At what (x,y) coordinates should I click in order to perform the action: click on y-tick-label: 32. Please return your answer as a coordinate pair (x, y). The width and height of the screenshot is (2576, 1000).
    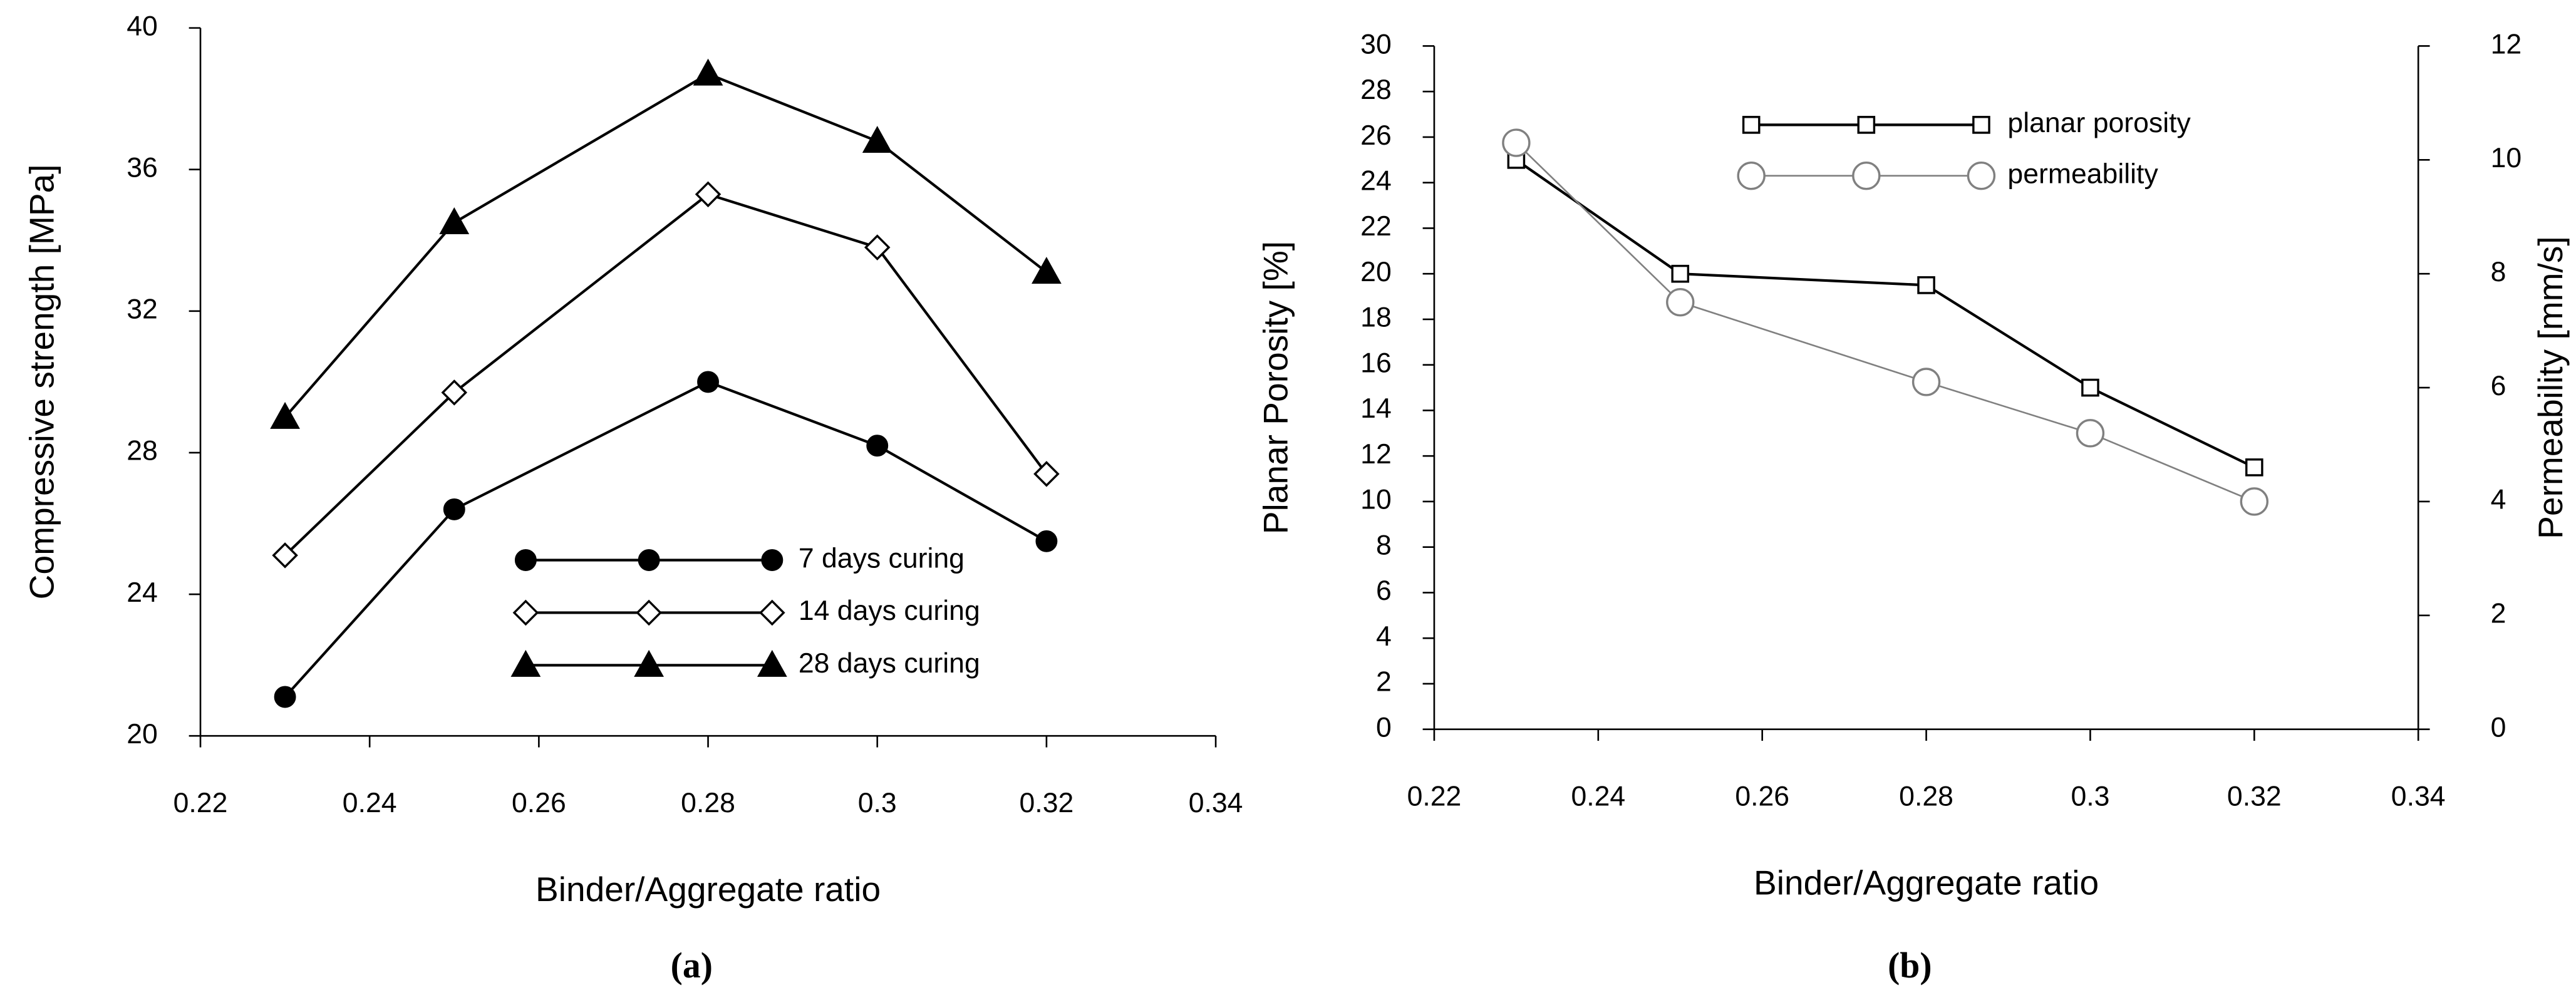
    Looking at the image, I should click on (142, 309).